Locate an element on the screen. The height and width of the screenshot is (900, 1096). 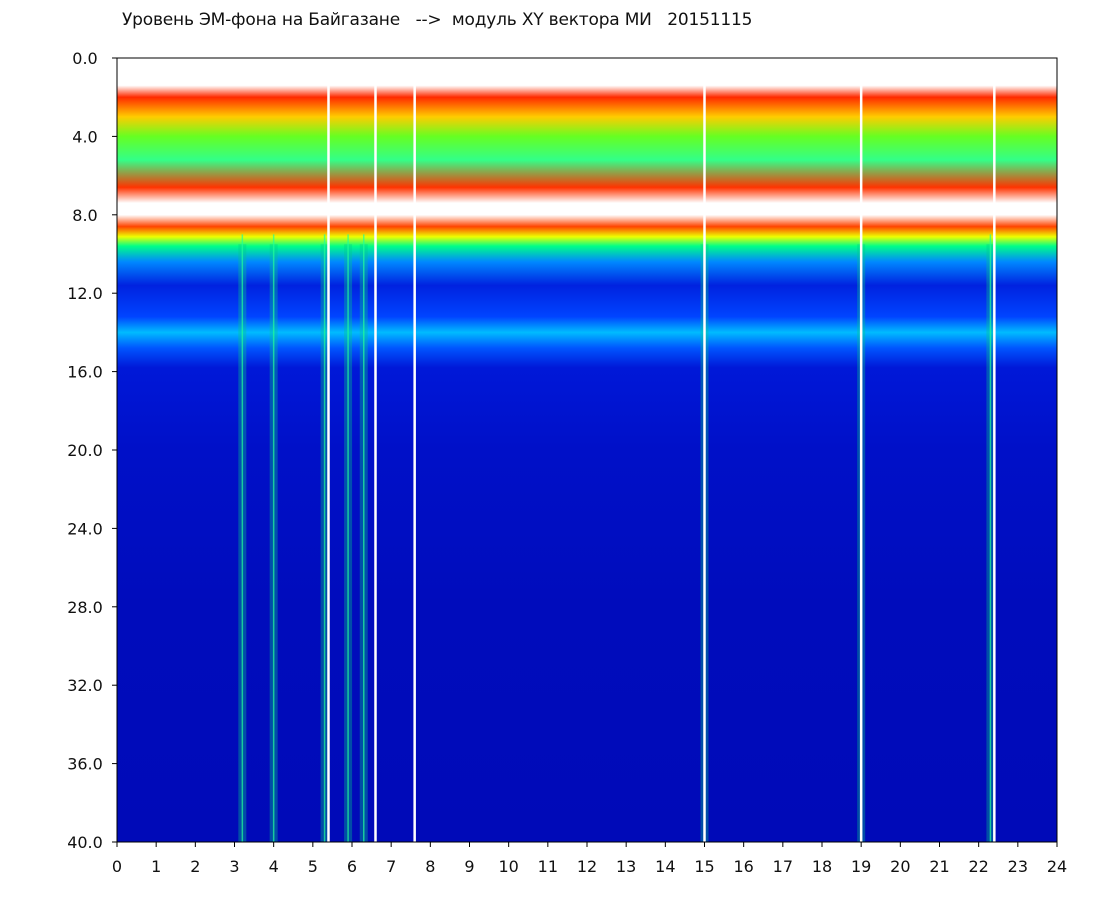
x-tick-label: 12 is located at coordinates (587, 866).